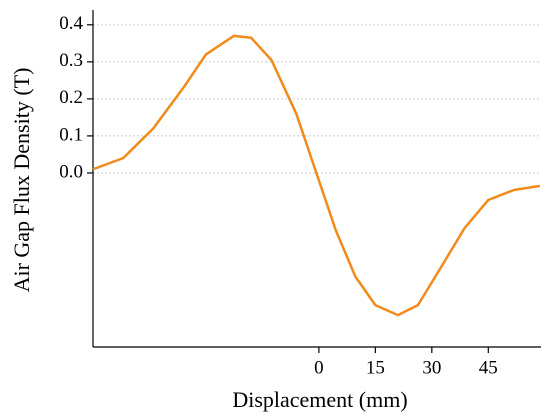  Describe the element at coordinates (319, 399) in the screenshot. I see `x-axis-label: Displacement (mm)` at that location.